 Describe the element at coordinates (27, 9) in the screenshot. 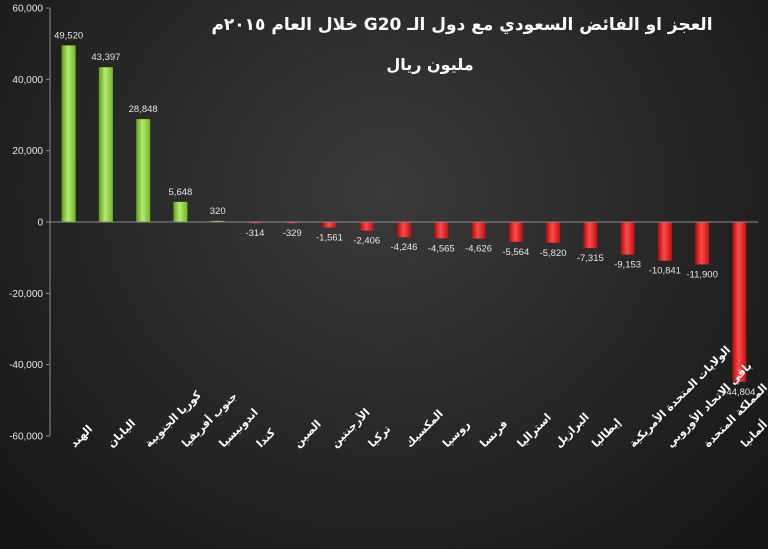

I see `y-tick-label: 60,000` at that location.